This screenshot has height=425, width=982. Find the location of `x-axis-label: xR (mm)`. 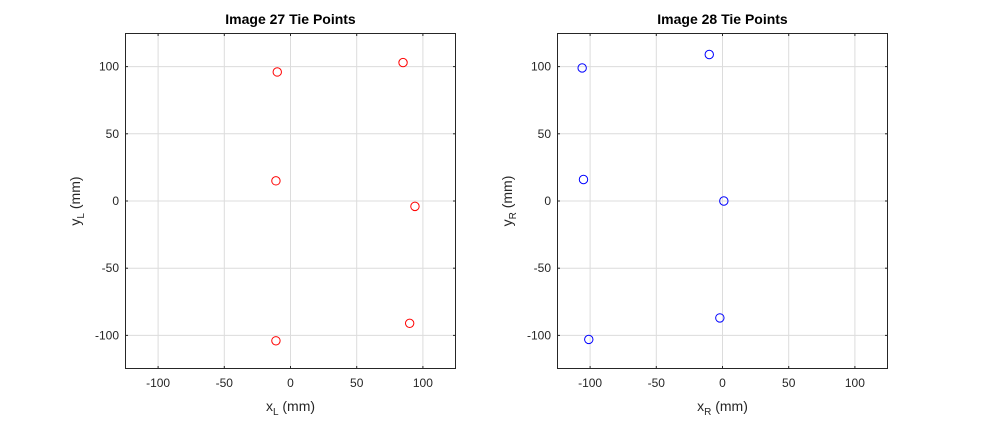

x-axis-label: xR (mm) is located at coordinates (722, 408).